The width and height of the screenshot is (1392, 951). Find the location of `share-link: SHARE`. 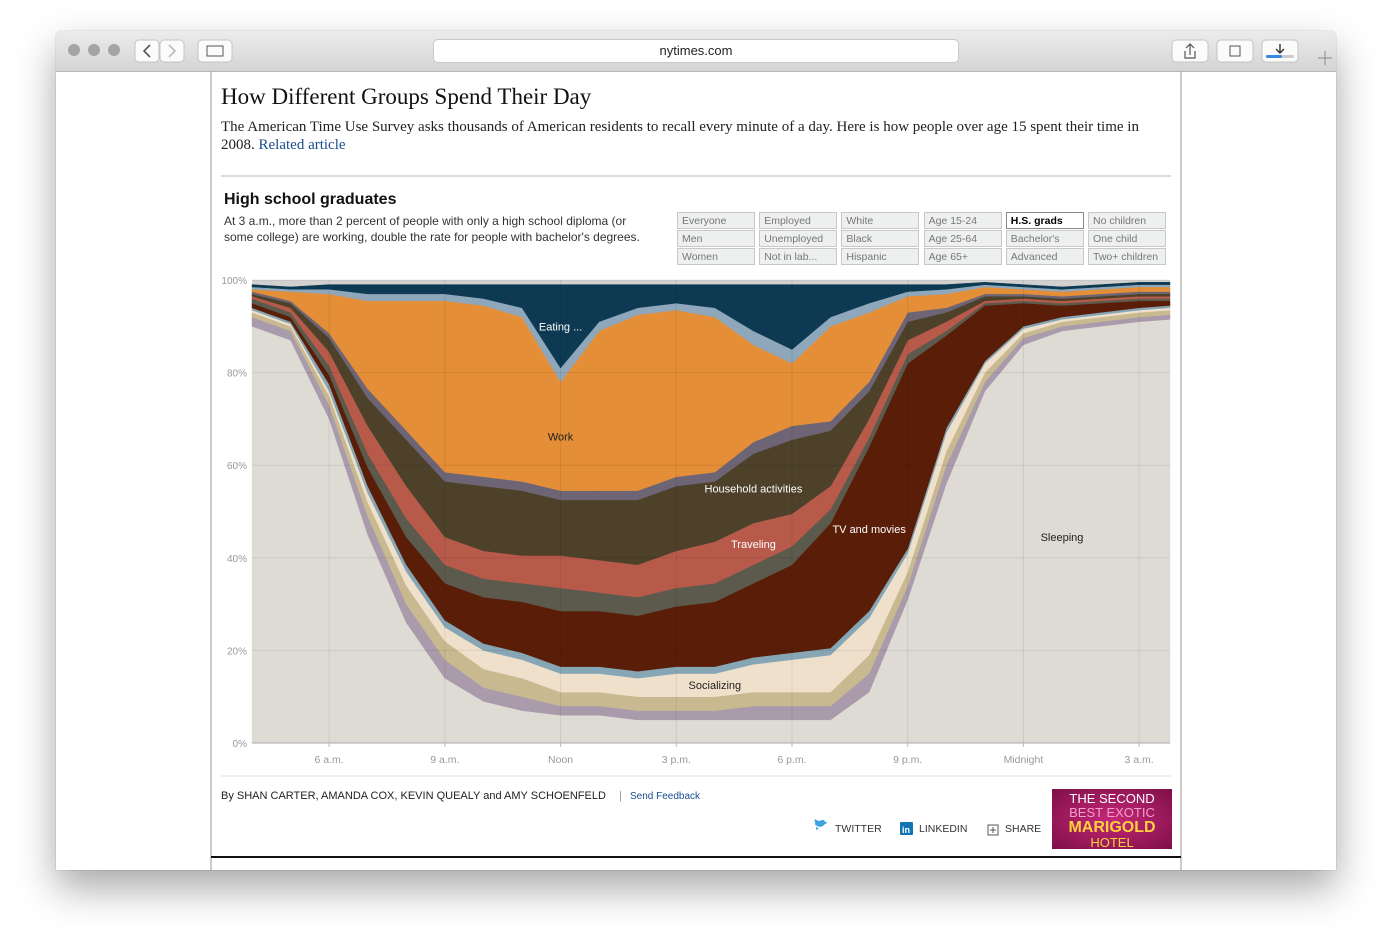

share-link: SHARE is located at coordinates (1023, 829).